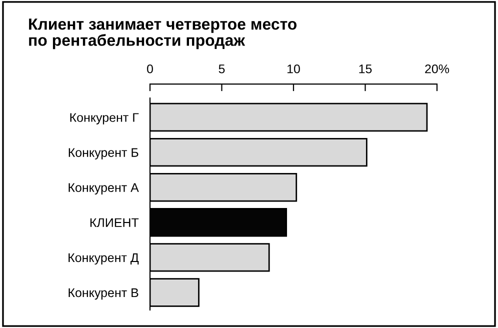 The height and width of the screenshot is (328, 498). I want to click on x-tick-label: 10, so click(294, 69).